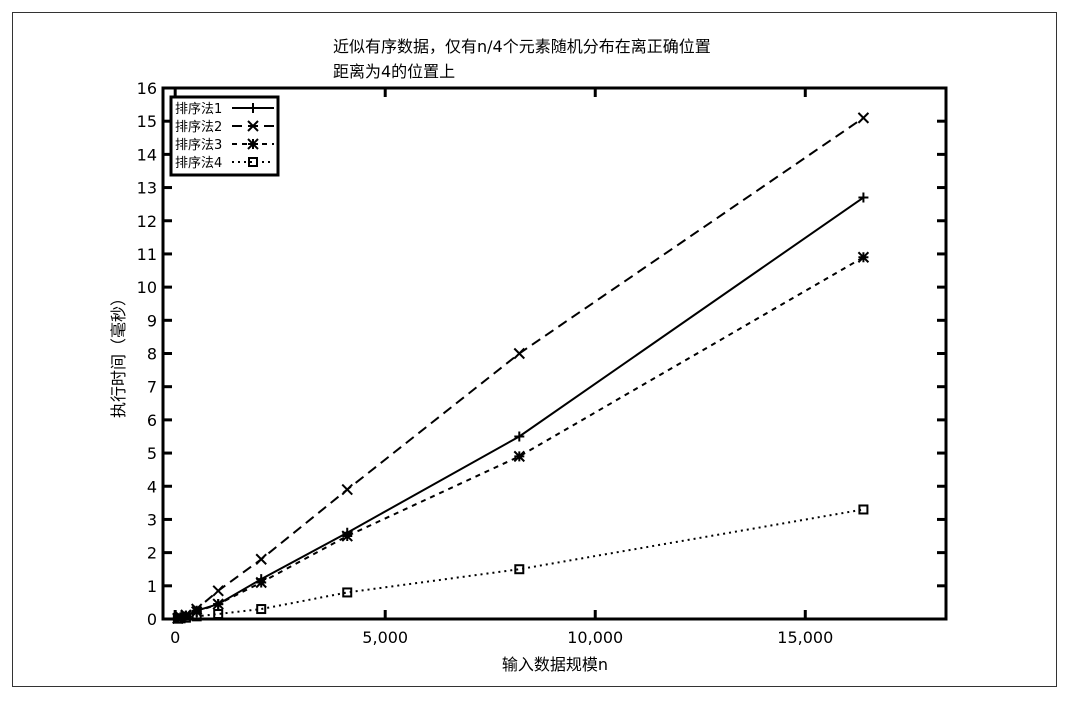 Image resolution: width=1072 pixels, height=701 pixels. What do you see at coordinates (224, 136) in the screenshot?
I see `legend-box` at bounding box center [224, 136].